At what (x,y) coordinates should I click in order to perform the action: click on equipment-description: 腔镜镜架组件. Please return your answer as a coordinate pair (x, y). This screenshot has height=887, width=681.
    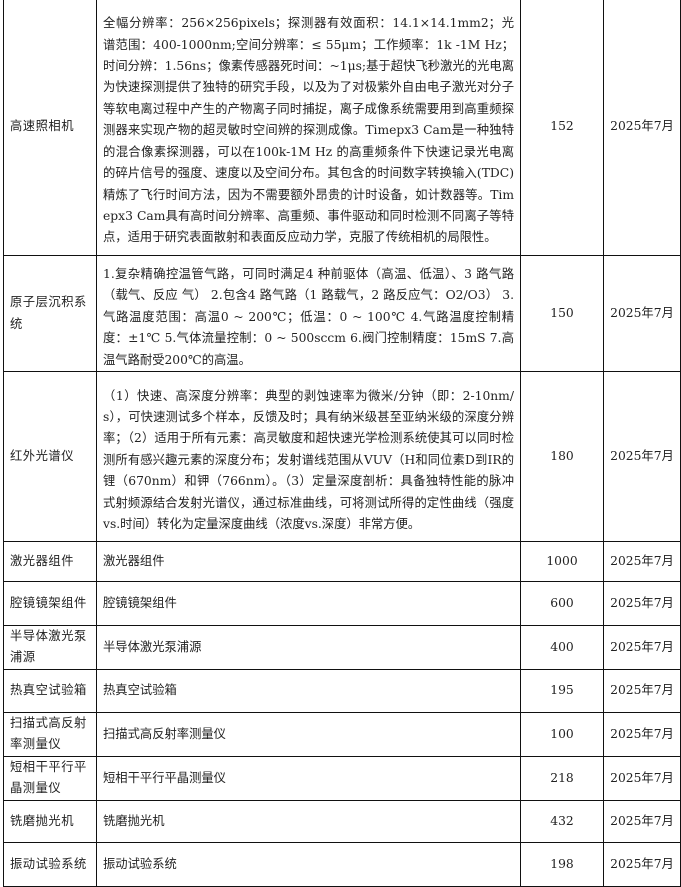
    Looking at the image, I should click on (308, 604).